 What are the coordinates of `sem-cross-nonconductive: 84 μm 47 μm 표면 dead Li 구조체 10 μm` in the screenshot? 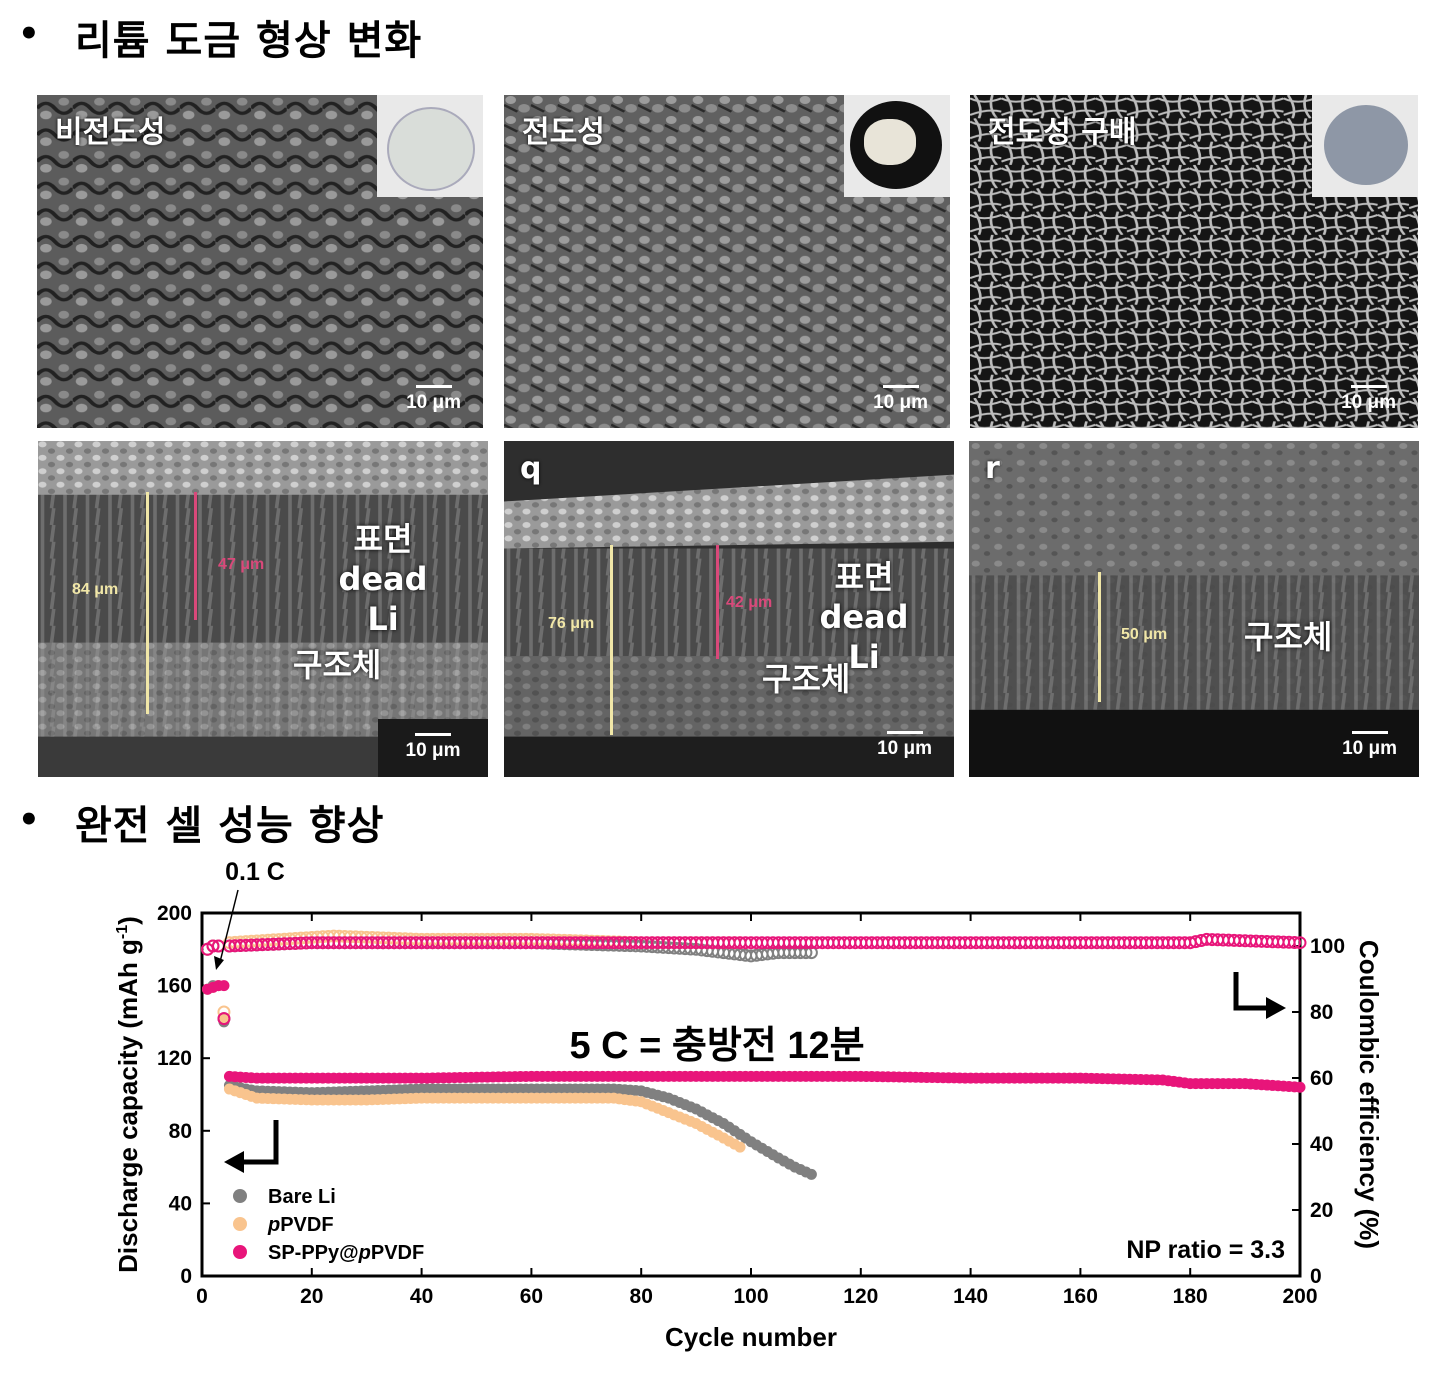 It's located at (263, 609).